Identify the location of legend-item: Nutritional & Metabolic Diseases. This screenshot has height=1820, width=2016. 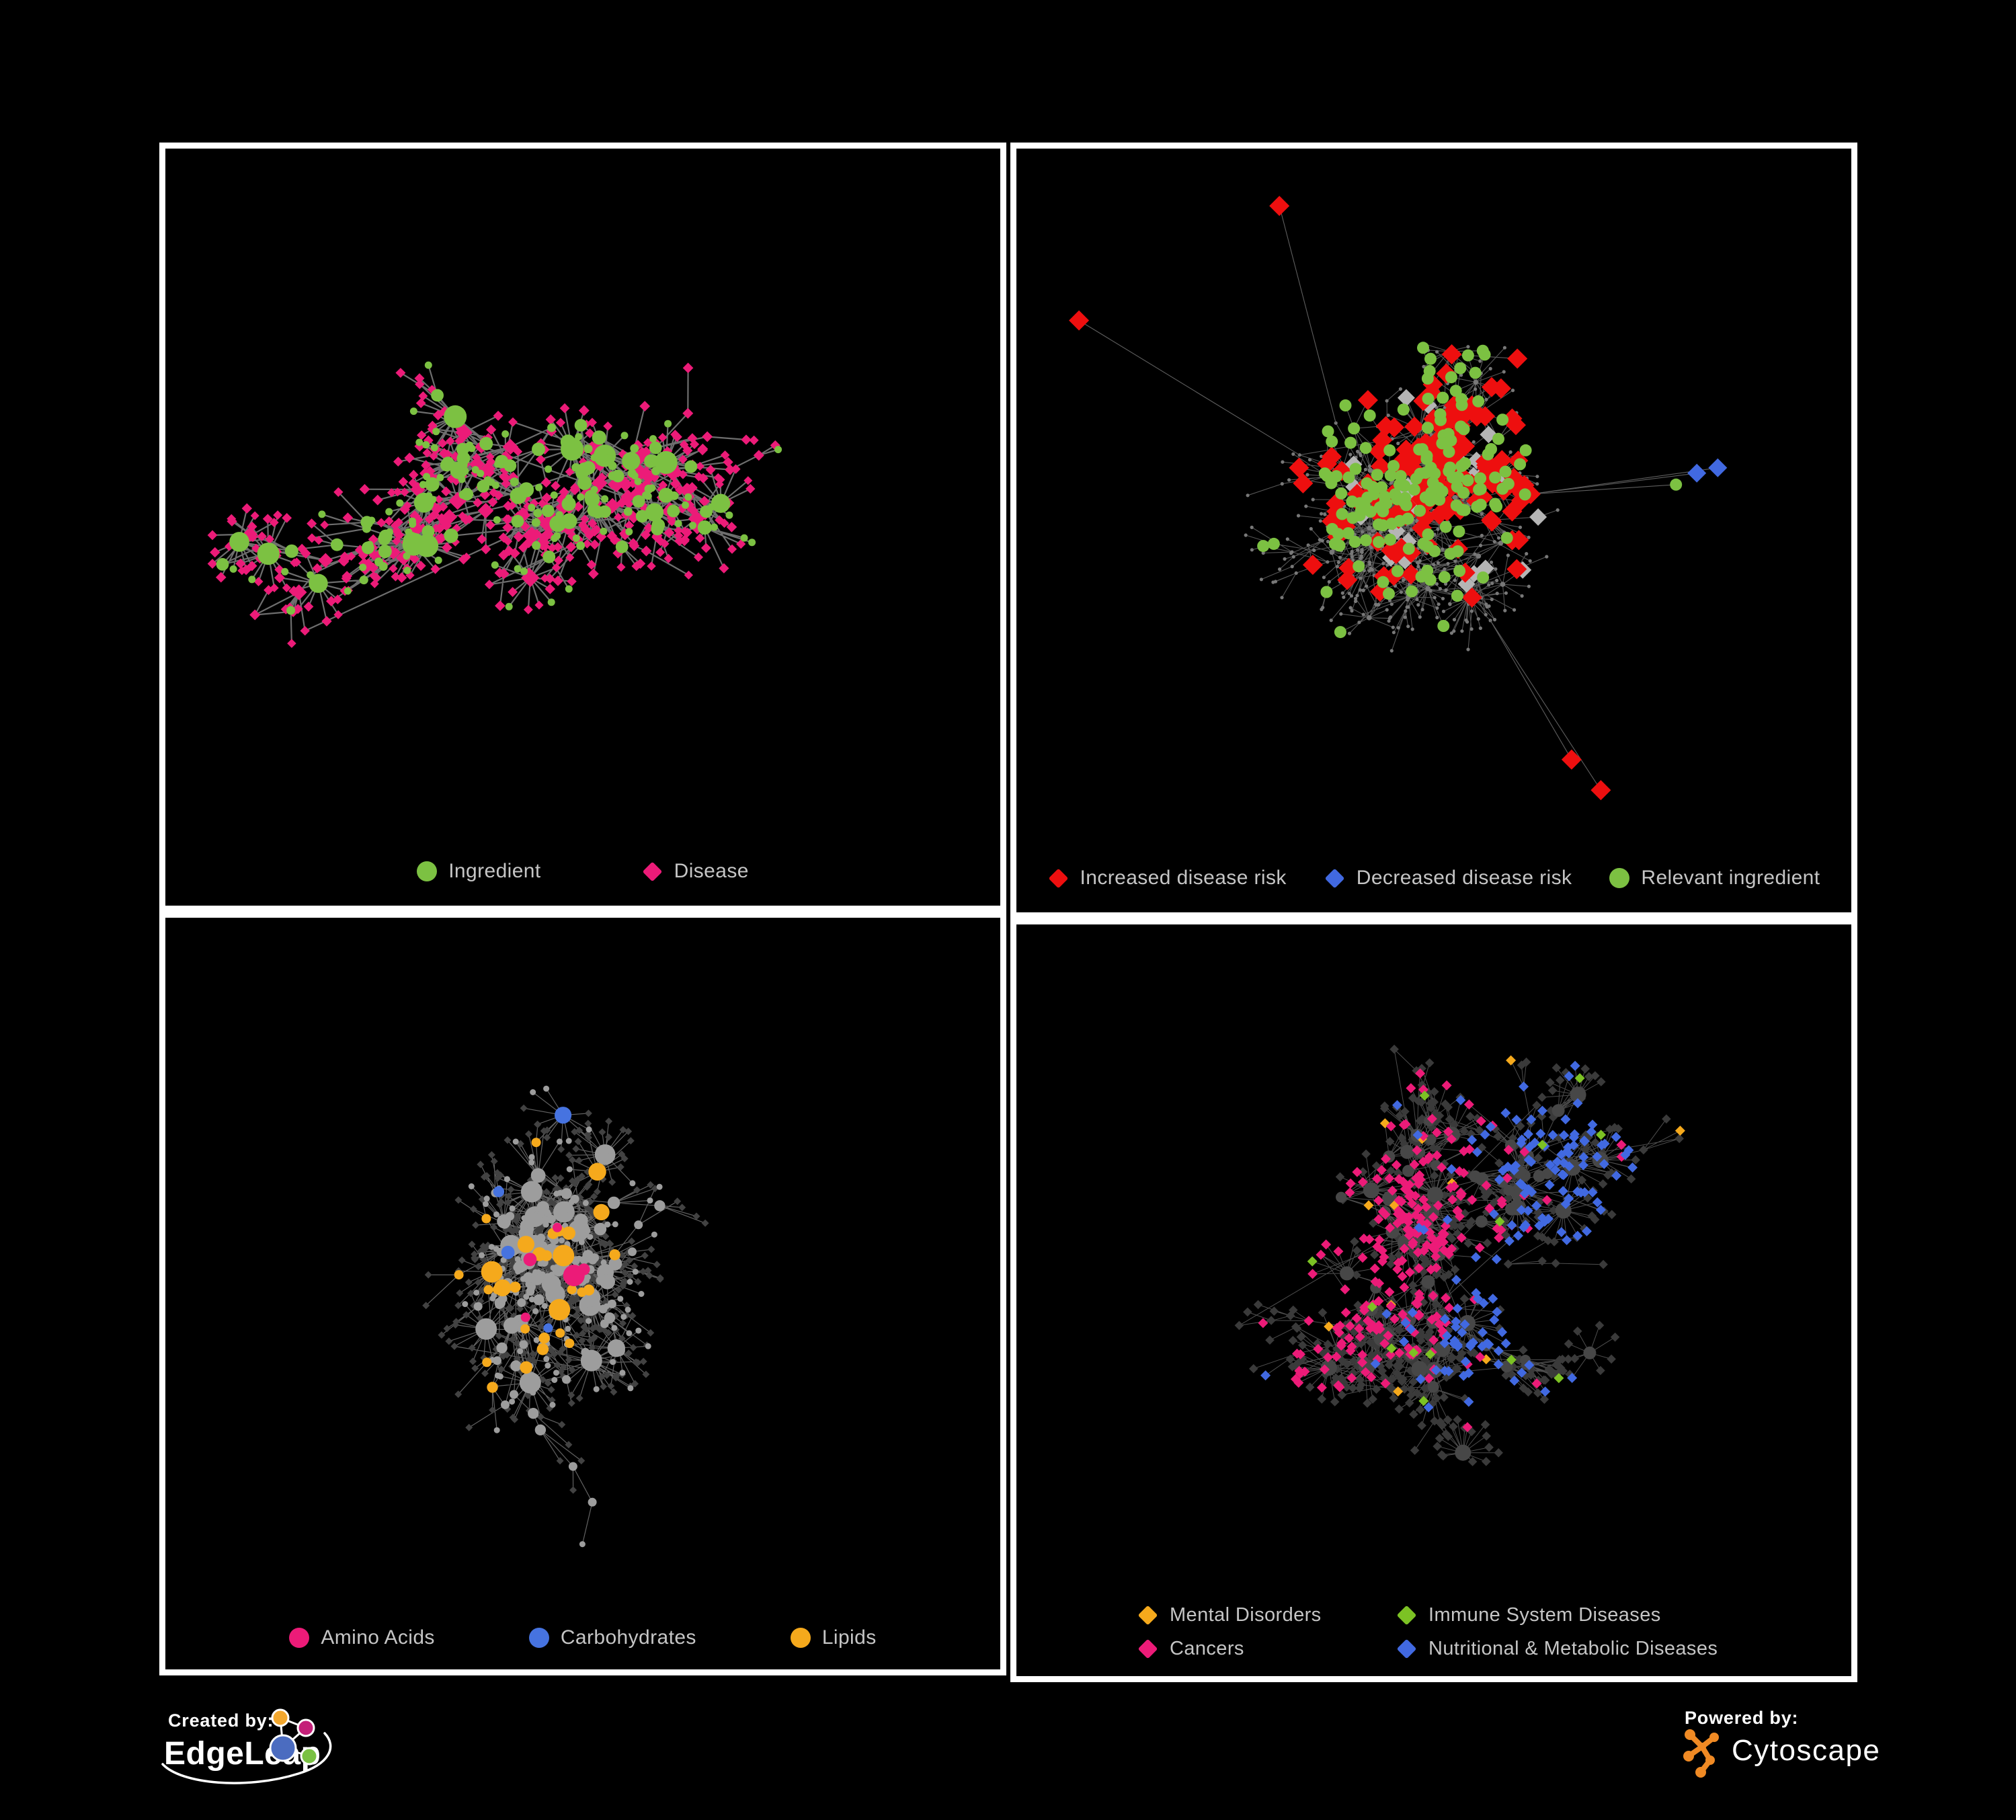
(1557, 1649).